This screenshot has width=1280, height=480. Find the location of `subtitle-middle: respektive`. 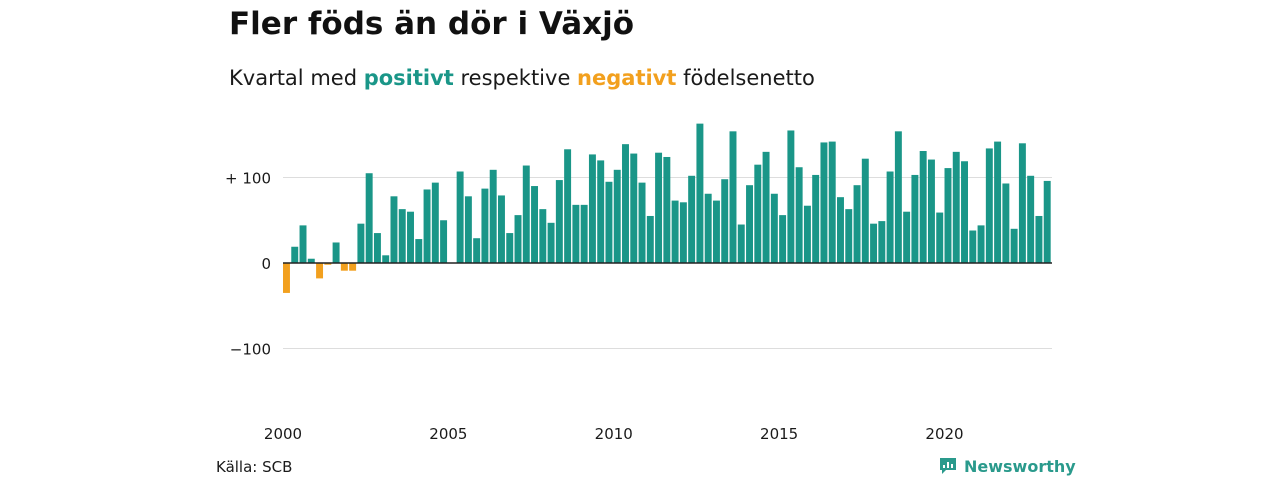

subtitle-middle: respektive is located at coordinates (515, 78).